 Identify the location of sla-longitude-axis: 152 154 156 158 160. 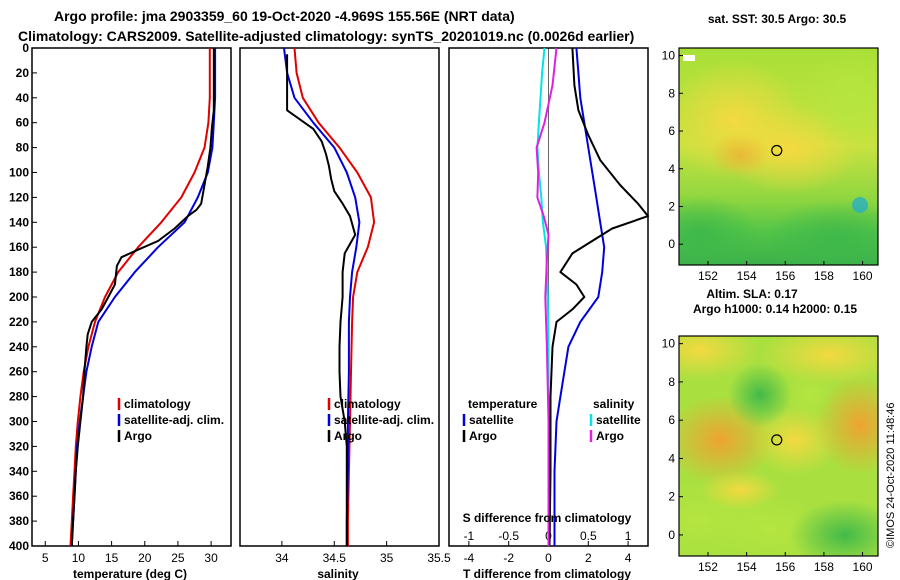
(785, 563).